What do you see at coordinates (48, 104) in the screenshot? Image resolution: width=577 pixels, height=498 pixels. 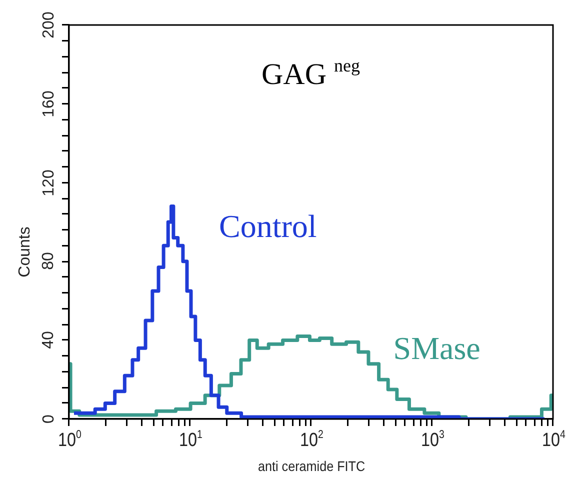 I see `y-tick-label: 160` at bounding box center [48, 104].